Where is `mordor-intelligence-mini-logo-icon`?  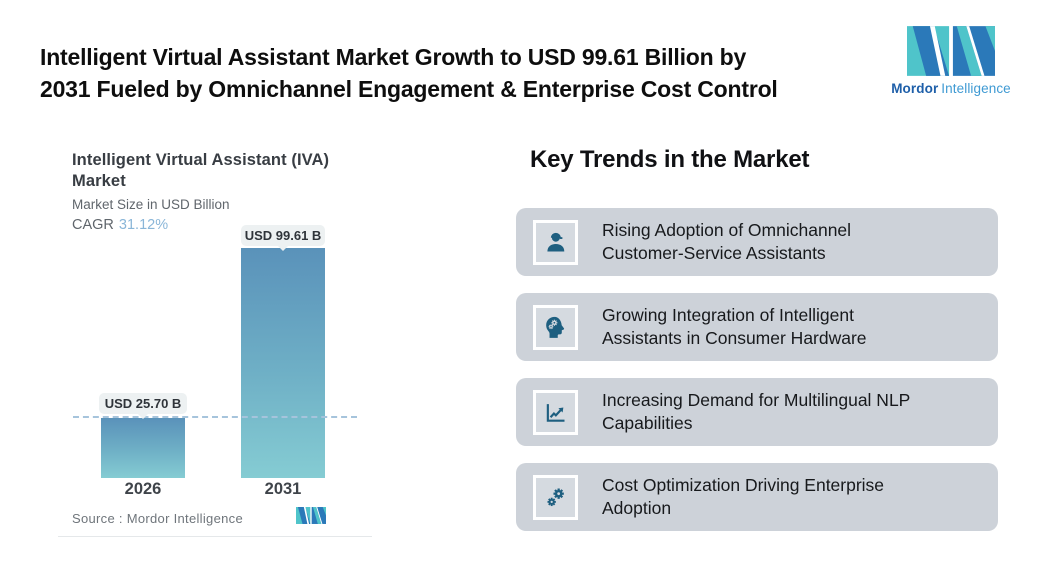
mordor-intelligence-mini-logo-icon is located at coordinates (311, 515).